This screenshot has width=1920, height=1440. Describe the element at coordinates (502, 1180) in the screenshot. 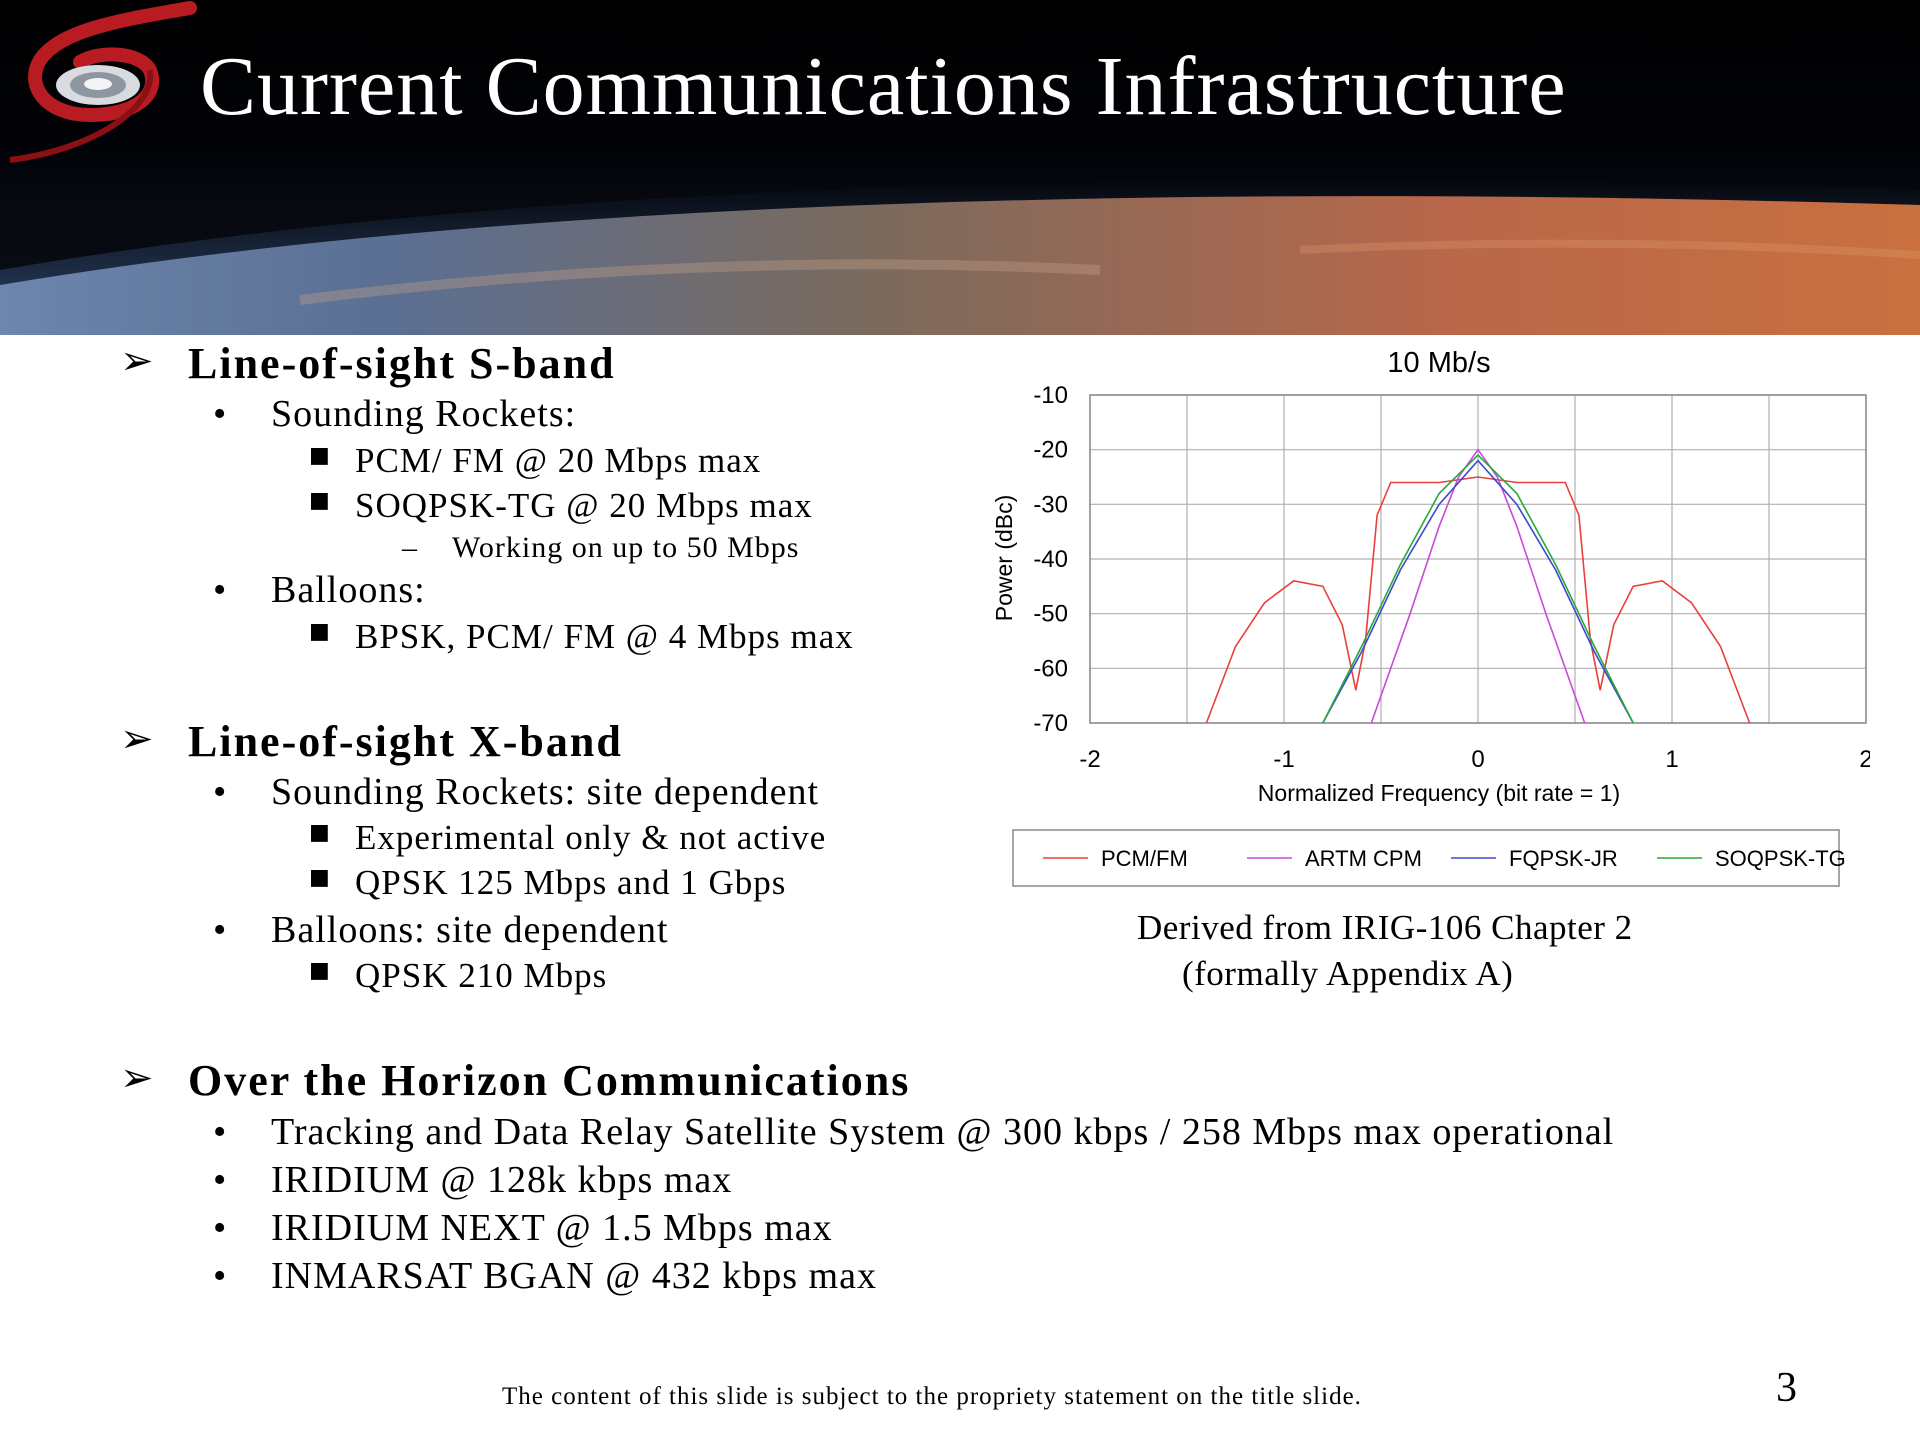

I see `list-item-text: IRIDIUM @ 128k kbps max` at that location.